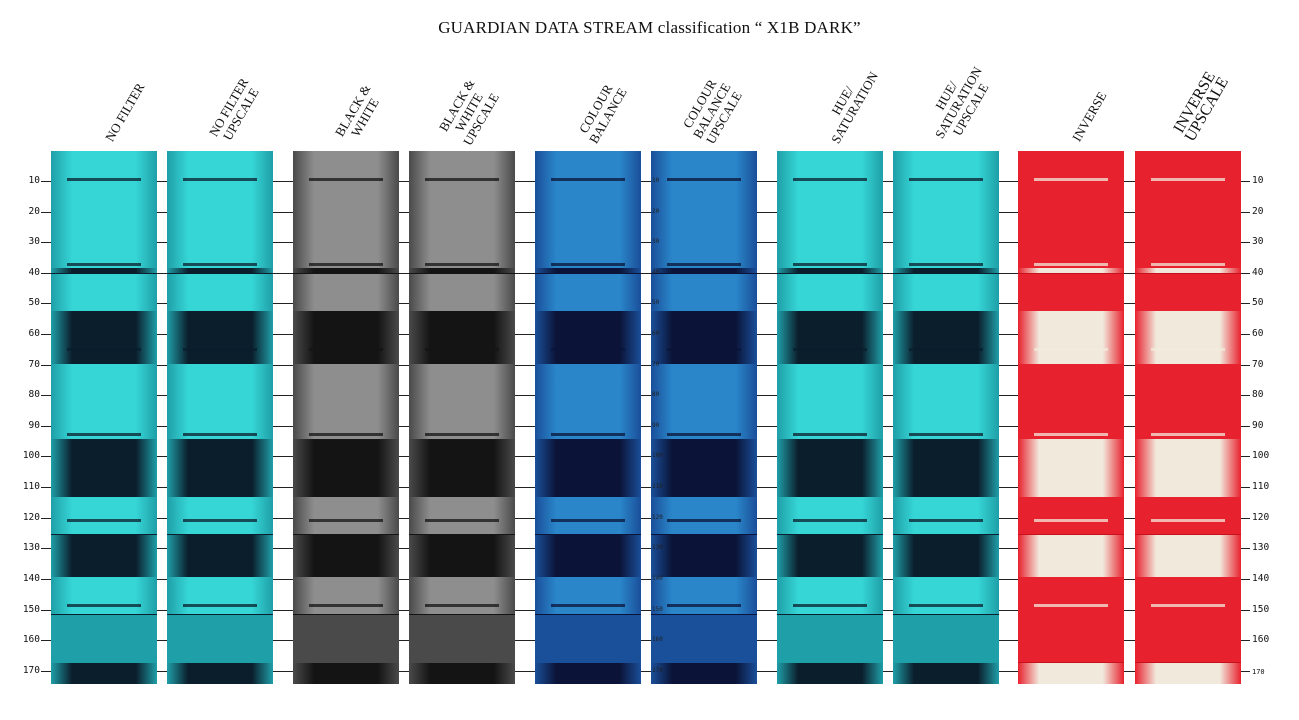 This screenshot has width=1299, height=720. What do you see at coordinates (124, 112) in the screenshot?
I see `column-header: NO FILTER` at bounding box center [124, 112].